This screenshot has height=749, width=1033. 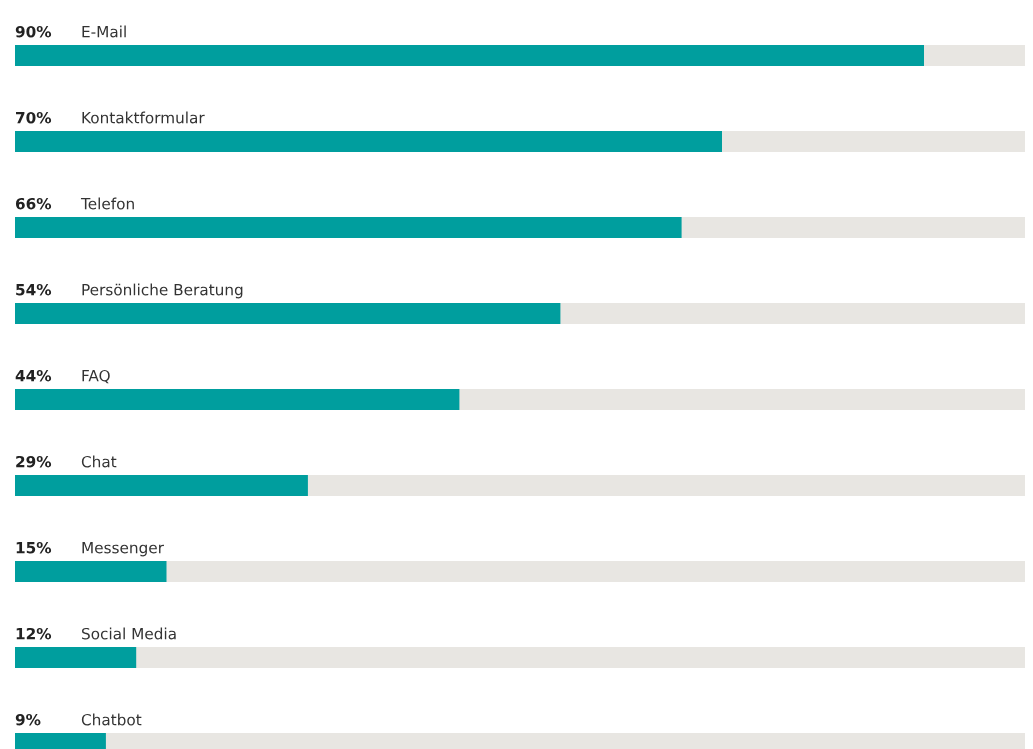 I want to click on data-label: 12%, so click(x=34, y=633).